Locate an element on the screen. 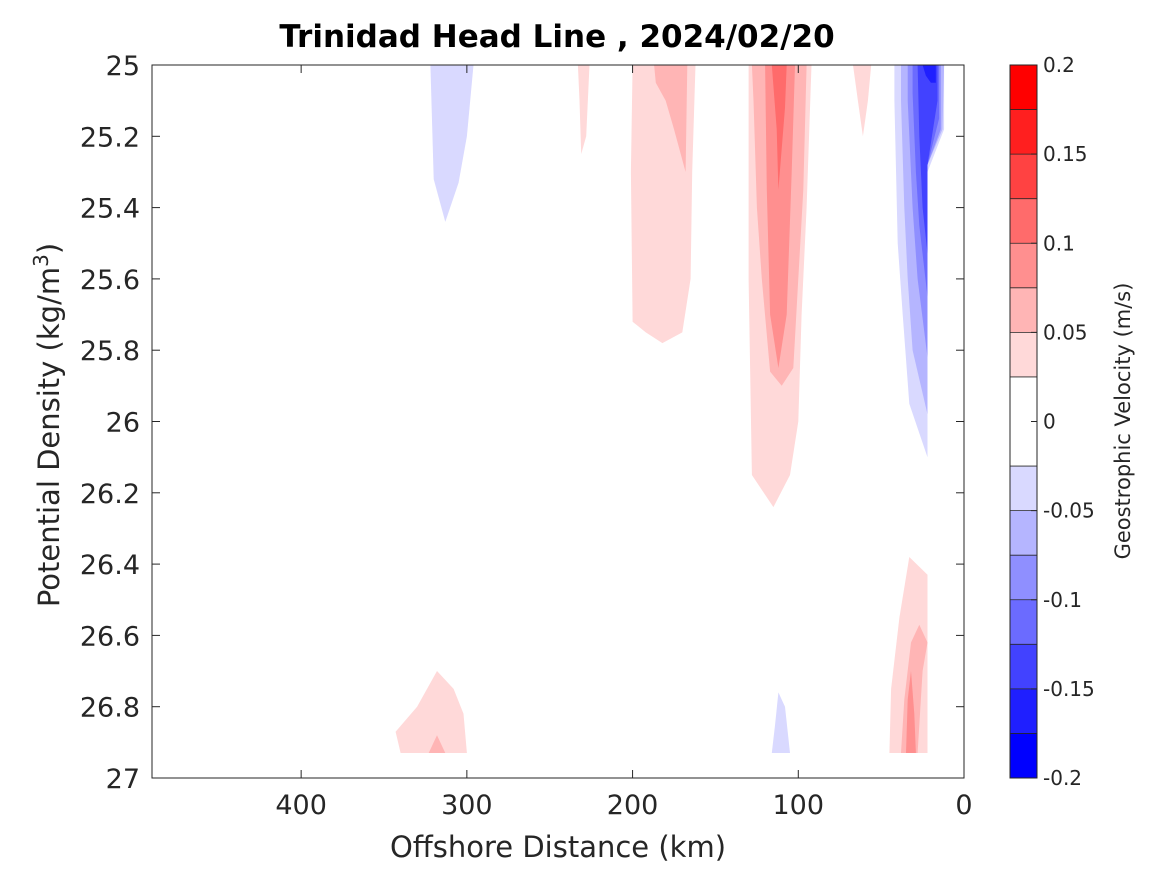 Image resolution: width=1167 pixels, height=875 pixels. colorbar-tick-label: 0.1 is located at coordinates (1059, 243).